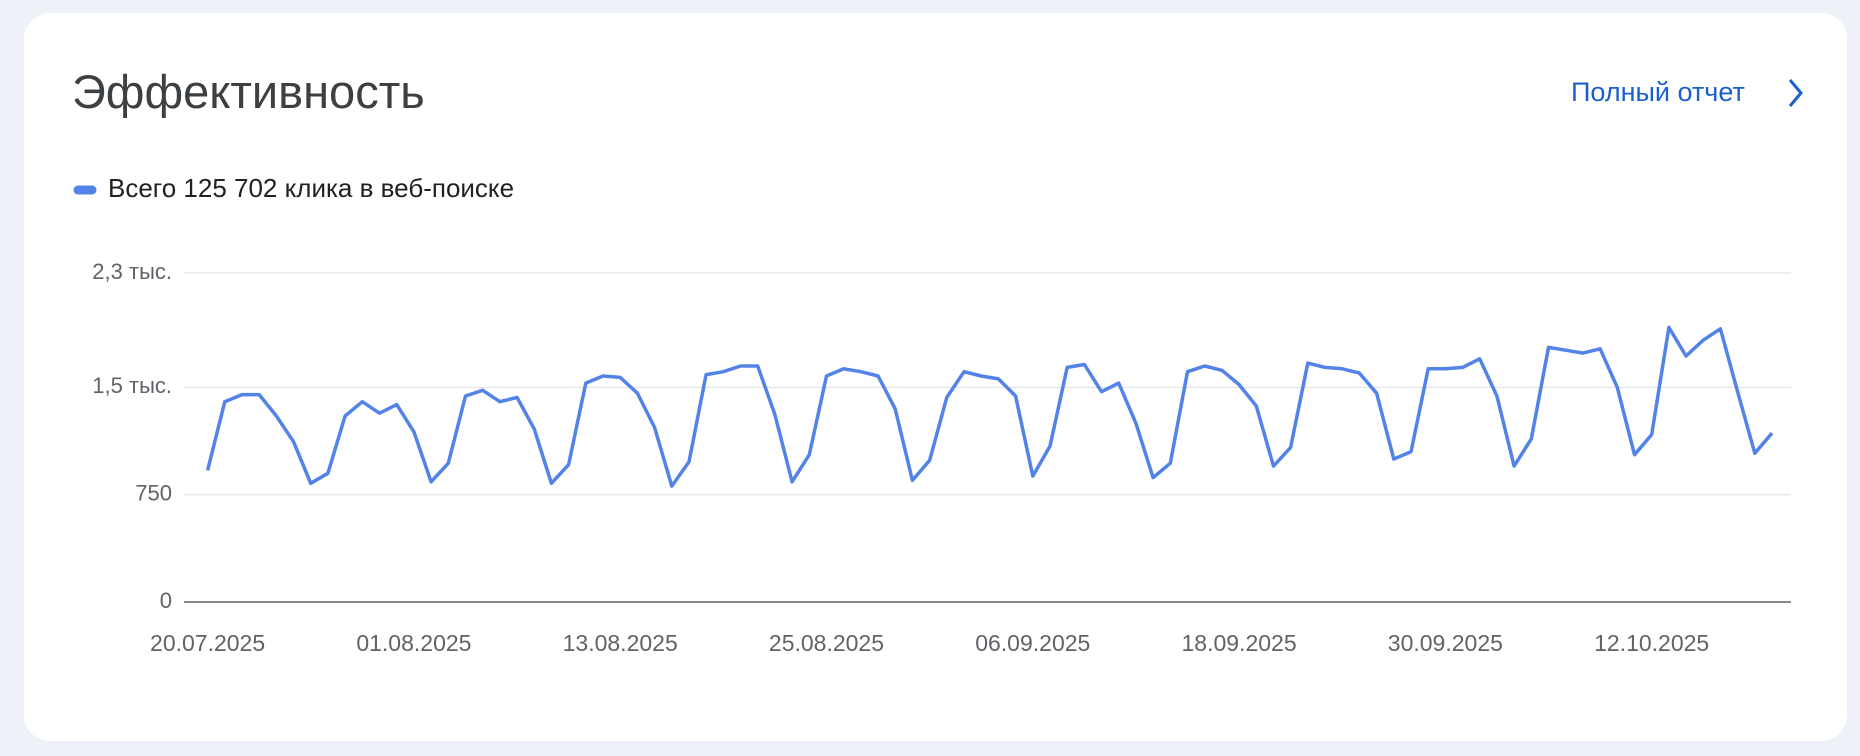  I want to click on x-tick-label: 18.09.2025, so click(1239, 643).